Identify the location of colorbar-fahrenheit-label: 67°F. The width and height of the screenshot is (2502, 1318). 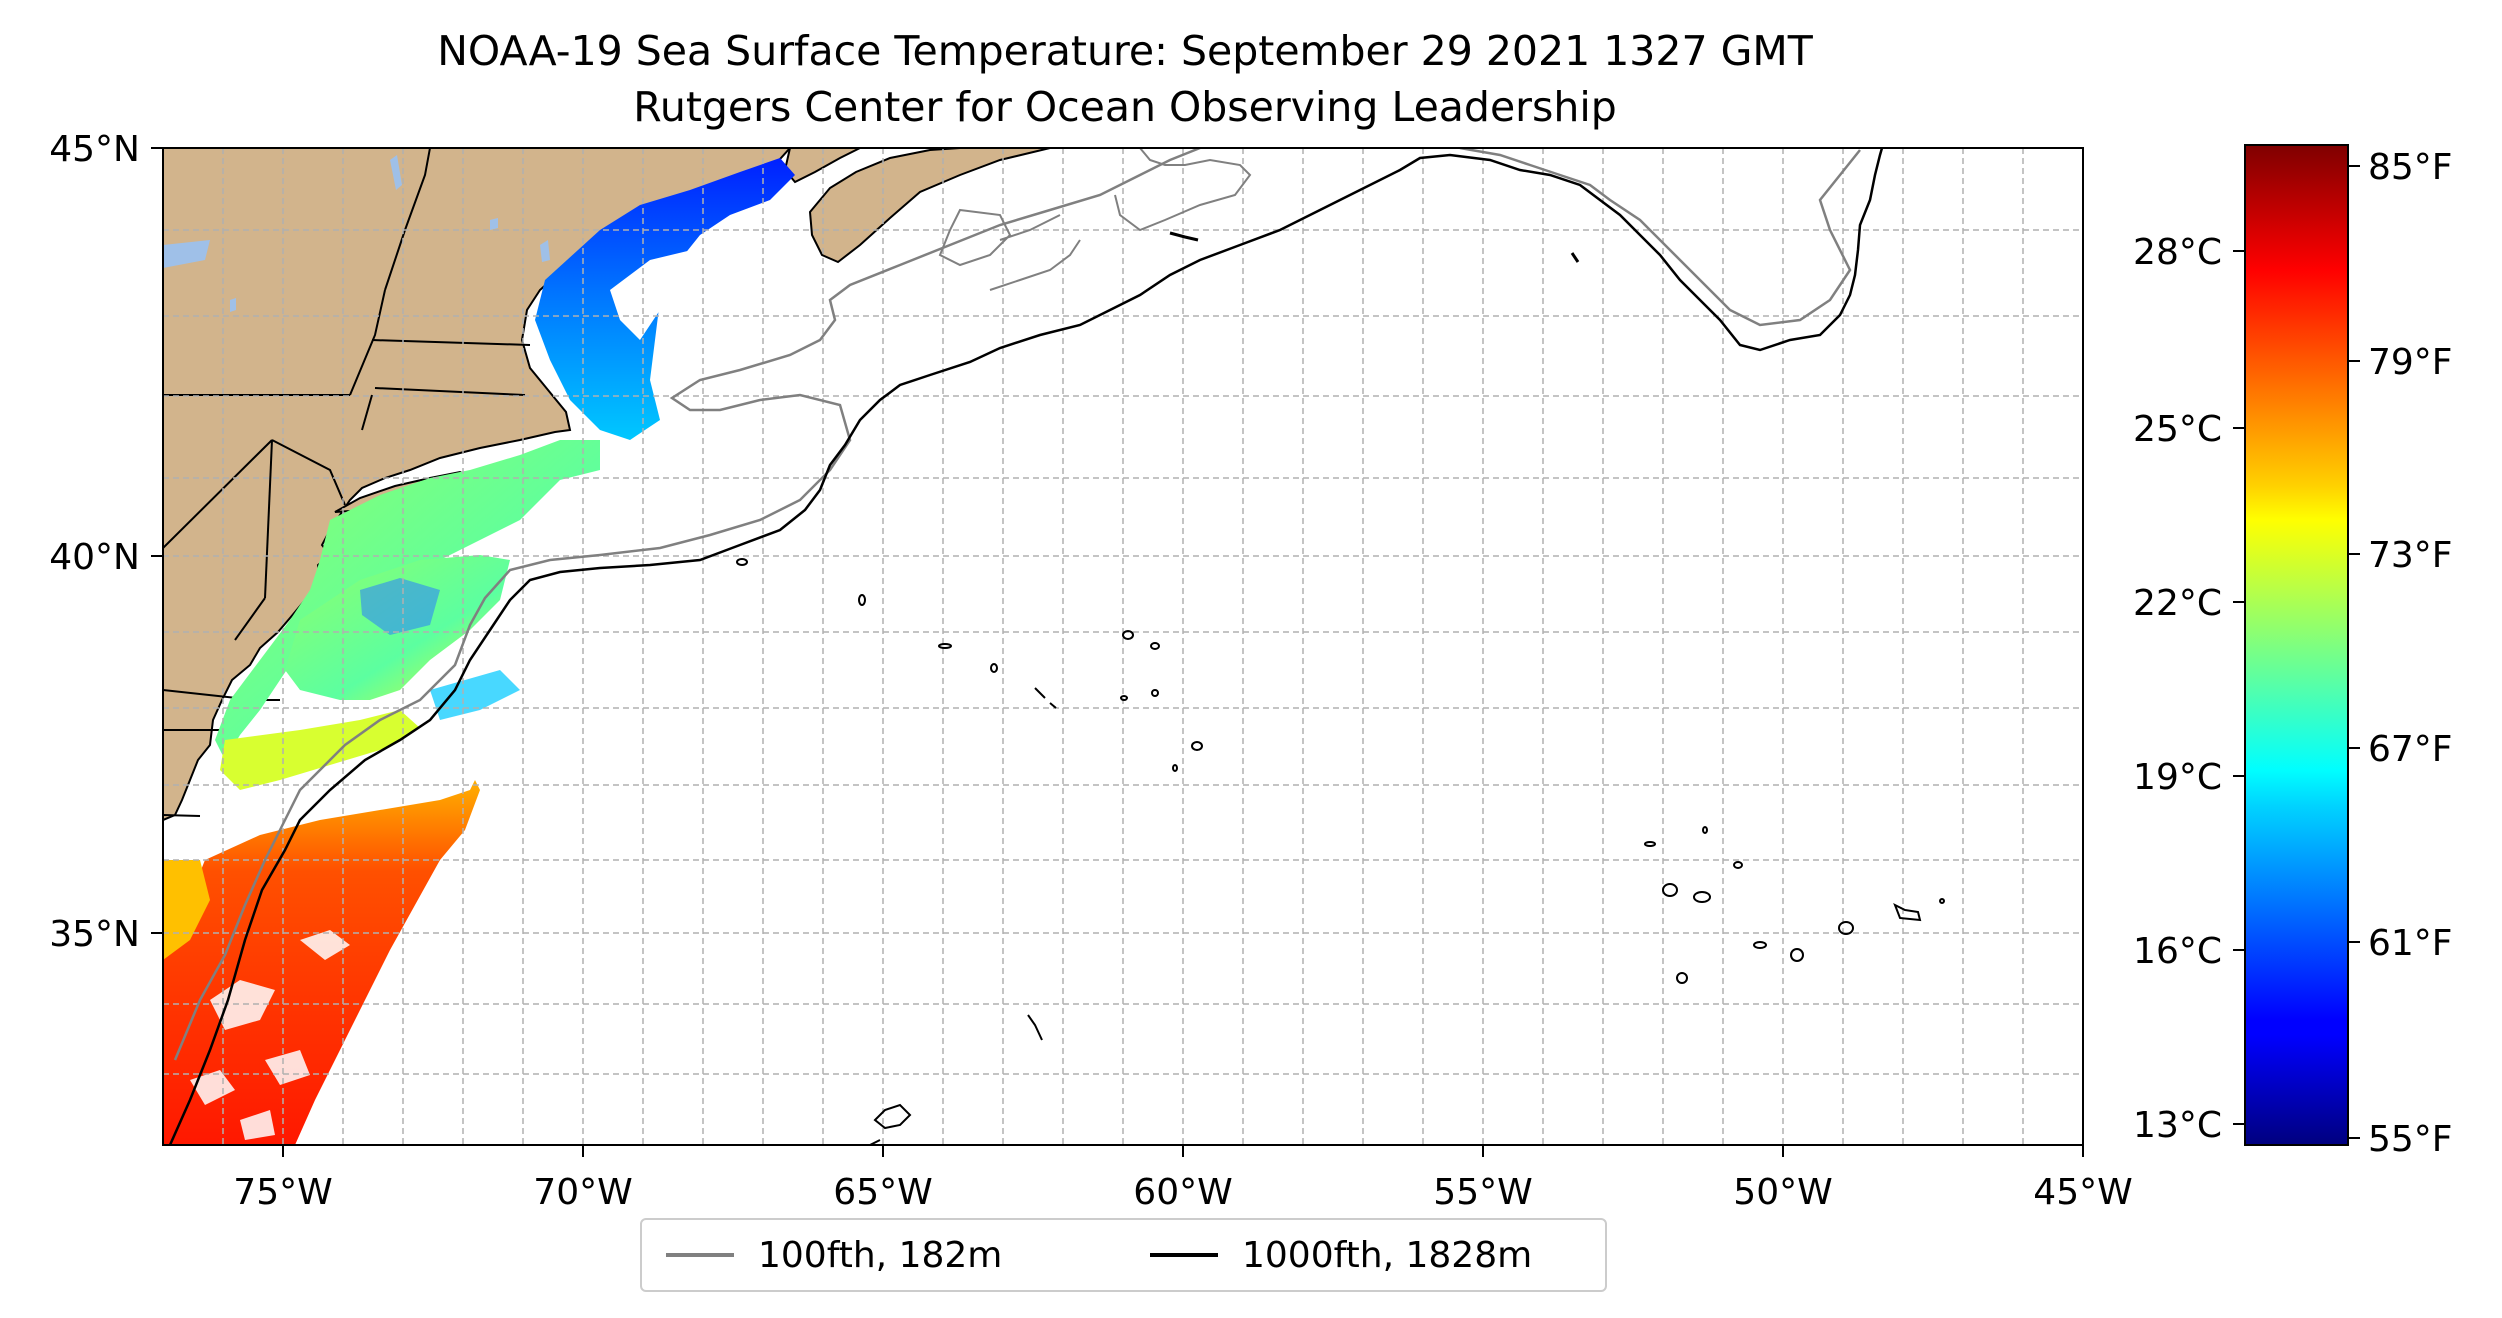
(2410, 749).